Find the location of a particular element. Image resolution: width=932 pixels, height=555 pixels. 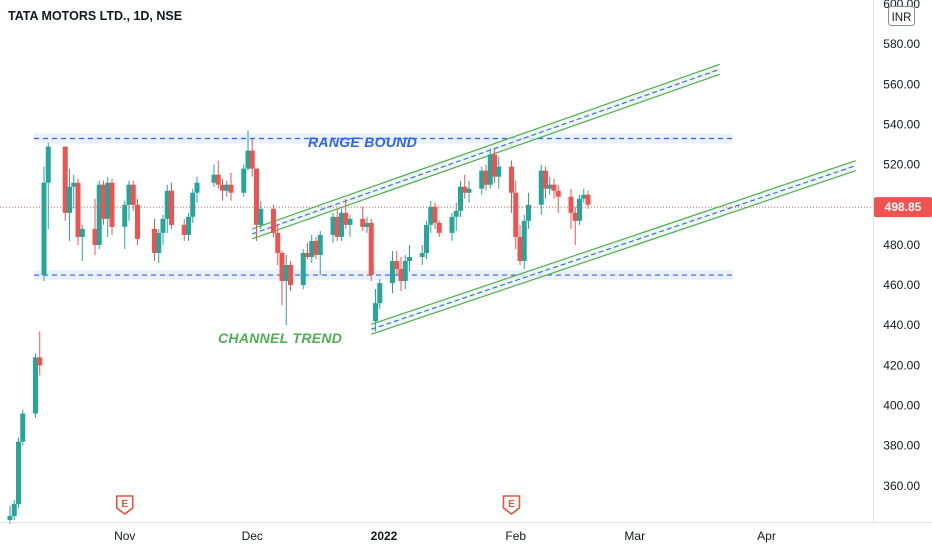

currency-badge-text: INR is located at coordinates (902, 18).